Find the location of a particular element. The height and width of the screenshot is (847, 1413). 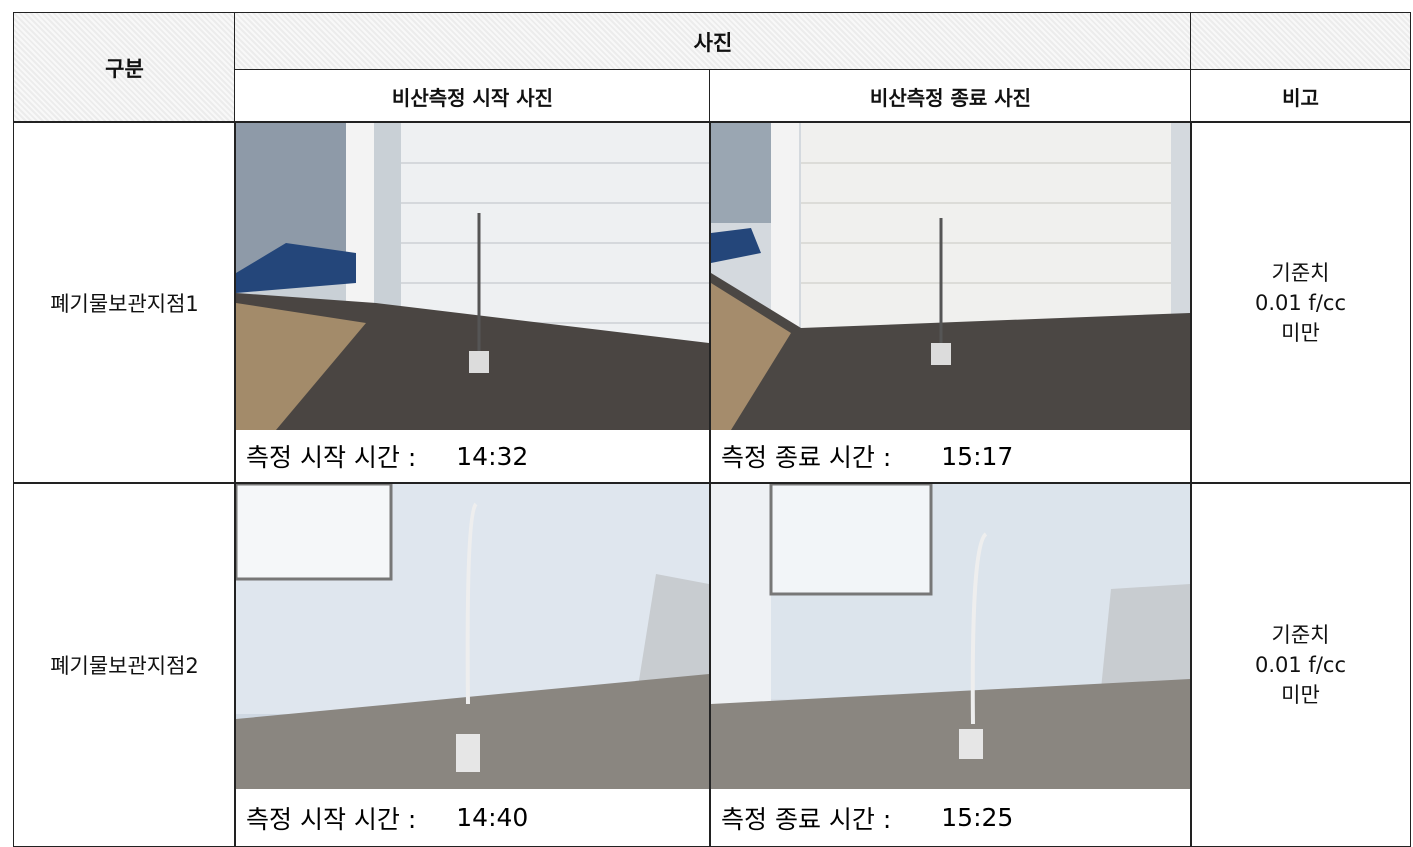

caption-time: 15:25 is located at coordinates (977, 817).